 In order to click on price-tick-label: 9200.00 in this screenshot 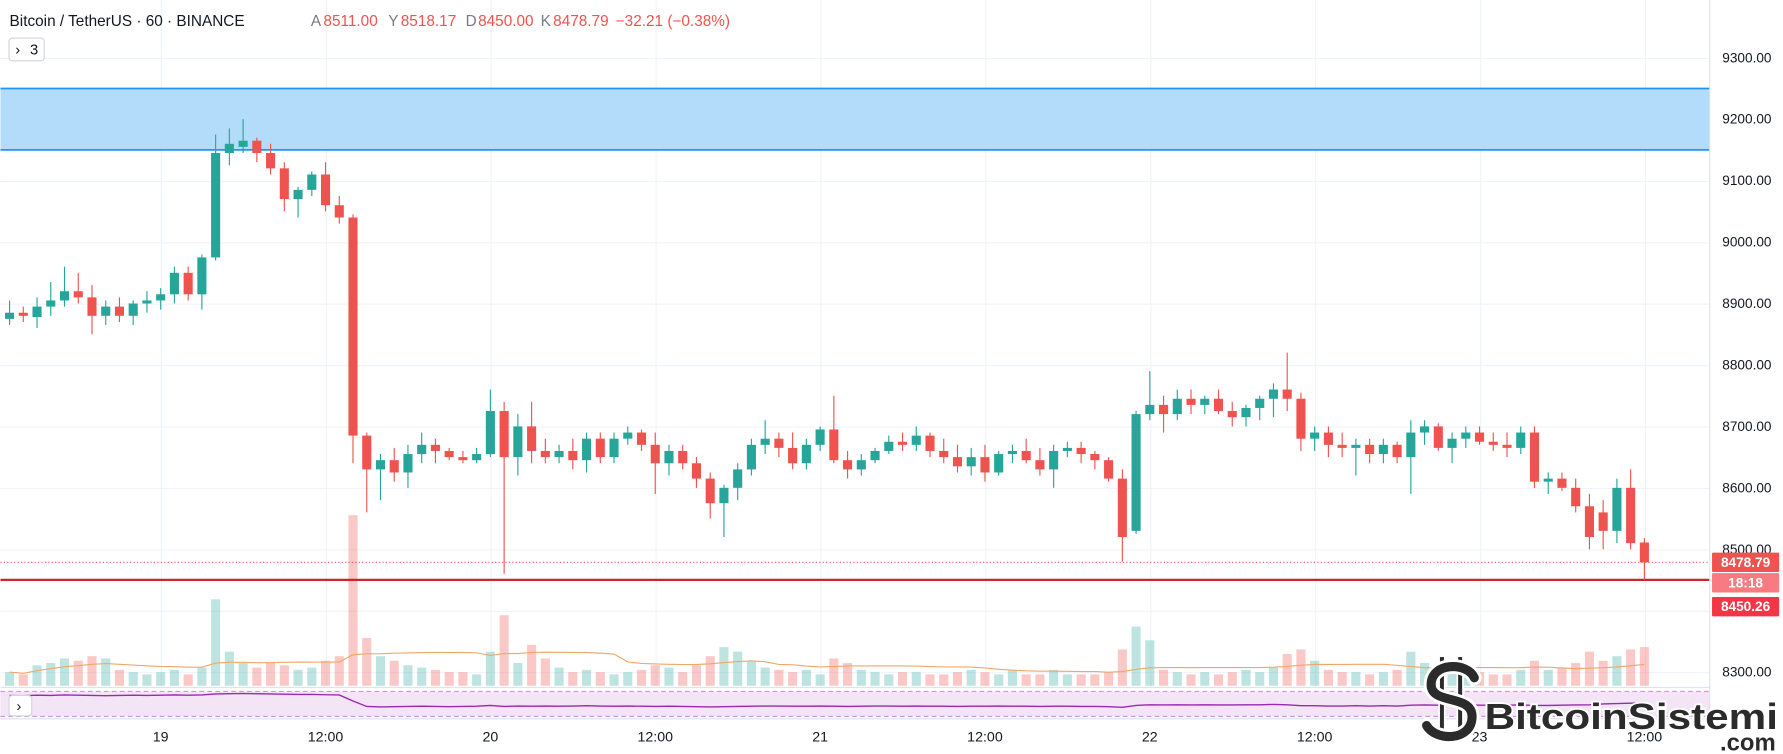, I will do `click(1747, 119)`.